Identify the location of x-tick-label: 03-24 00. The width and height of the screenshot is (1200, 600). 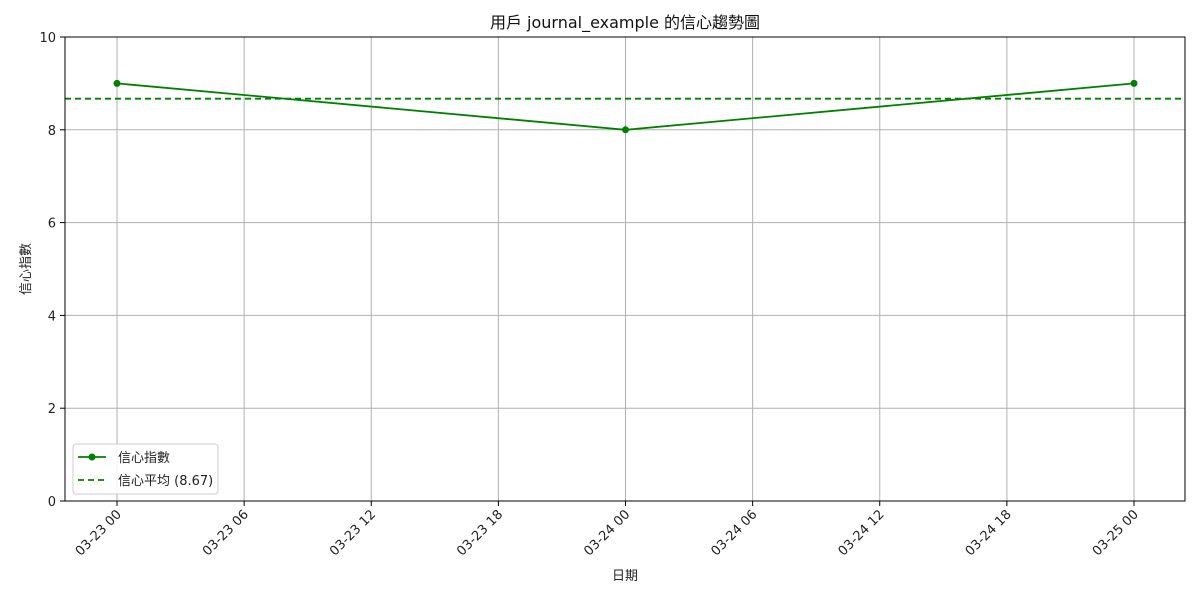
(607, 533).